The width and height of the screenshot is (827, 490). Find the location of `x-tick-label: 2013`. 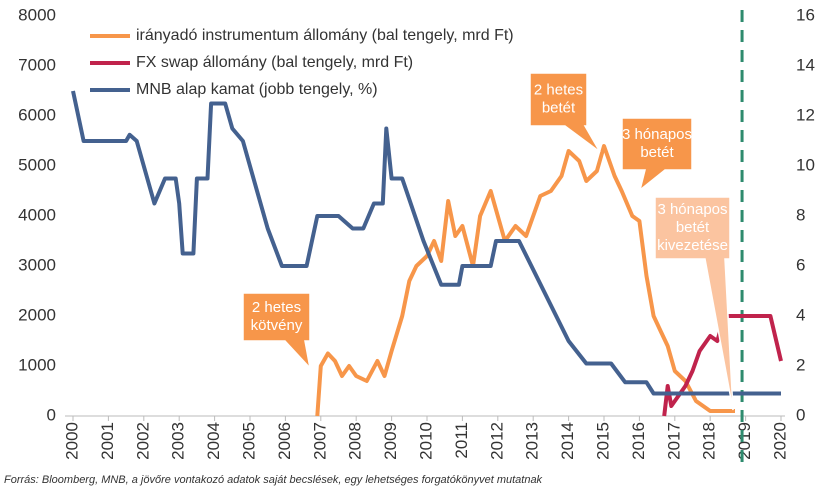

x-tick-label: 2013 is located at coordinates (532, 441).